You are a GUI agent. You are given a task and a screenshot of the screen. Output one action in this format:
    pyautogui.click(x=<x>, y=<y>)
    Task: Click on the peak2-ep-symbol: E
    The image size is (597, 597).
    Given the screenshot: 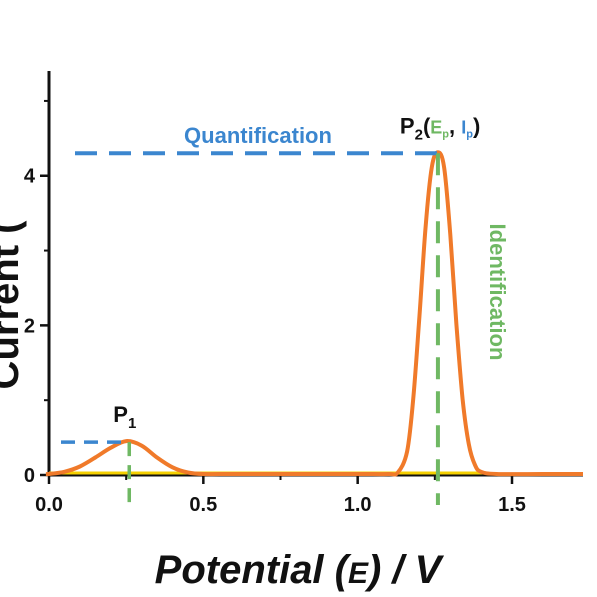 What is the action you would take?
    pyautogui.click(x=436, y=127)
    